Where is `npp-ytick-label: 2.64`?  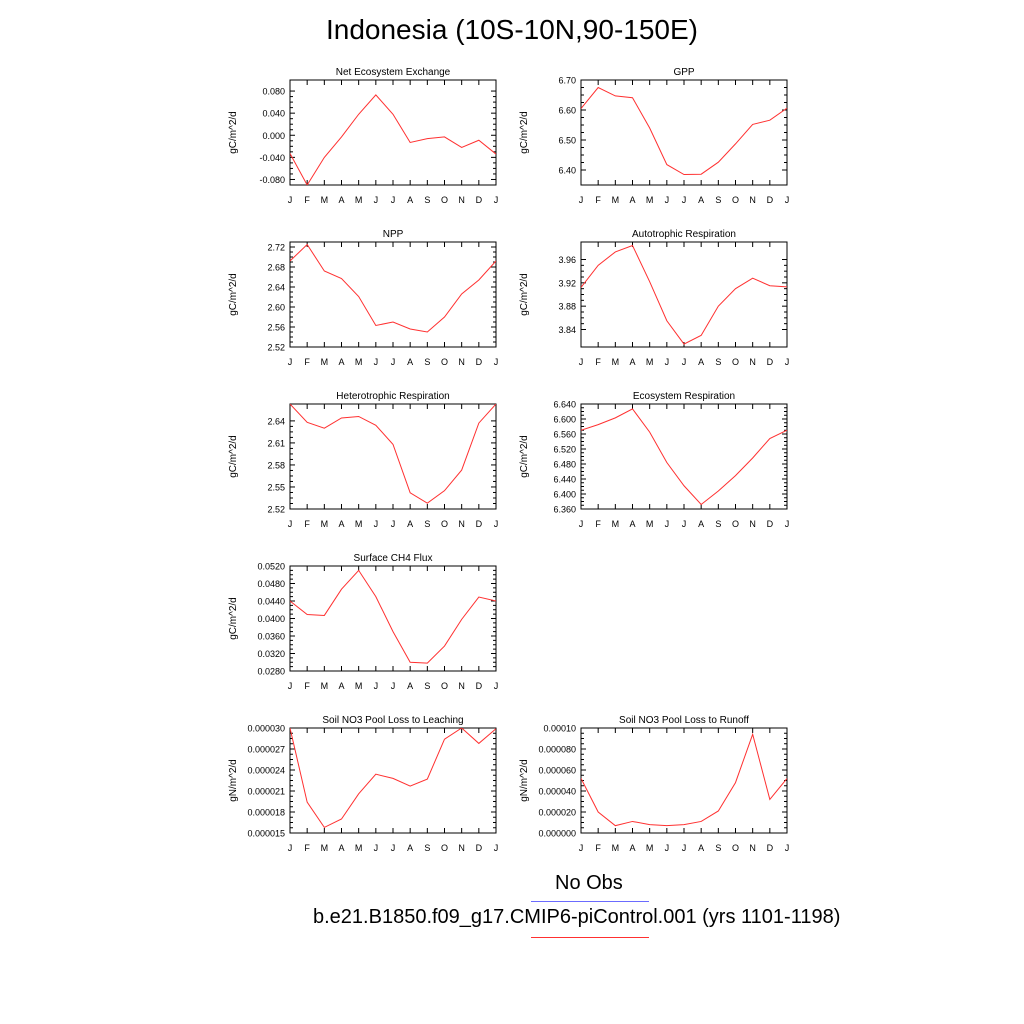 npp-ytick-label: 2.64 is located at coordinates (276, 288).